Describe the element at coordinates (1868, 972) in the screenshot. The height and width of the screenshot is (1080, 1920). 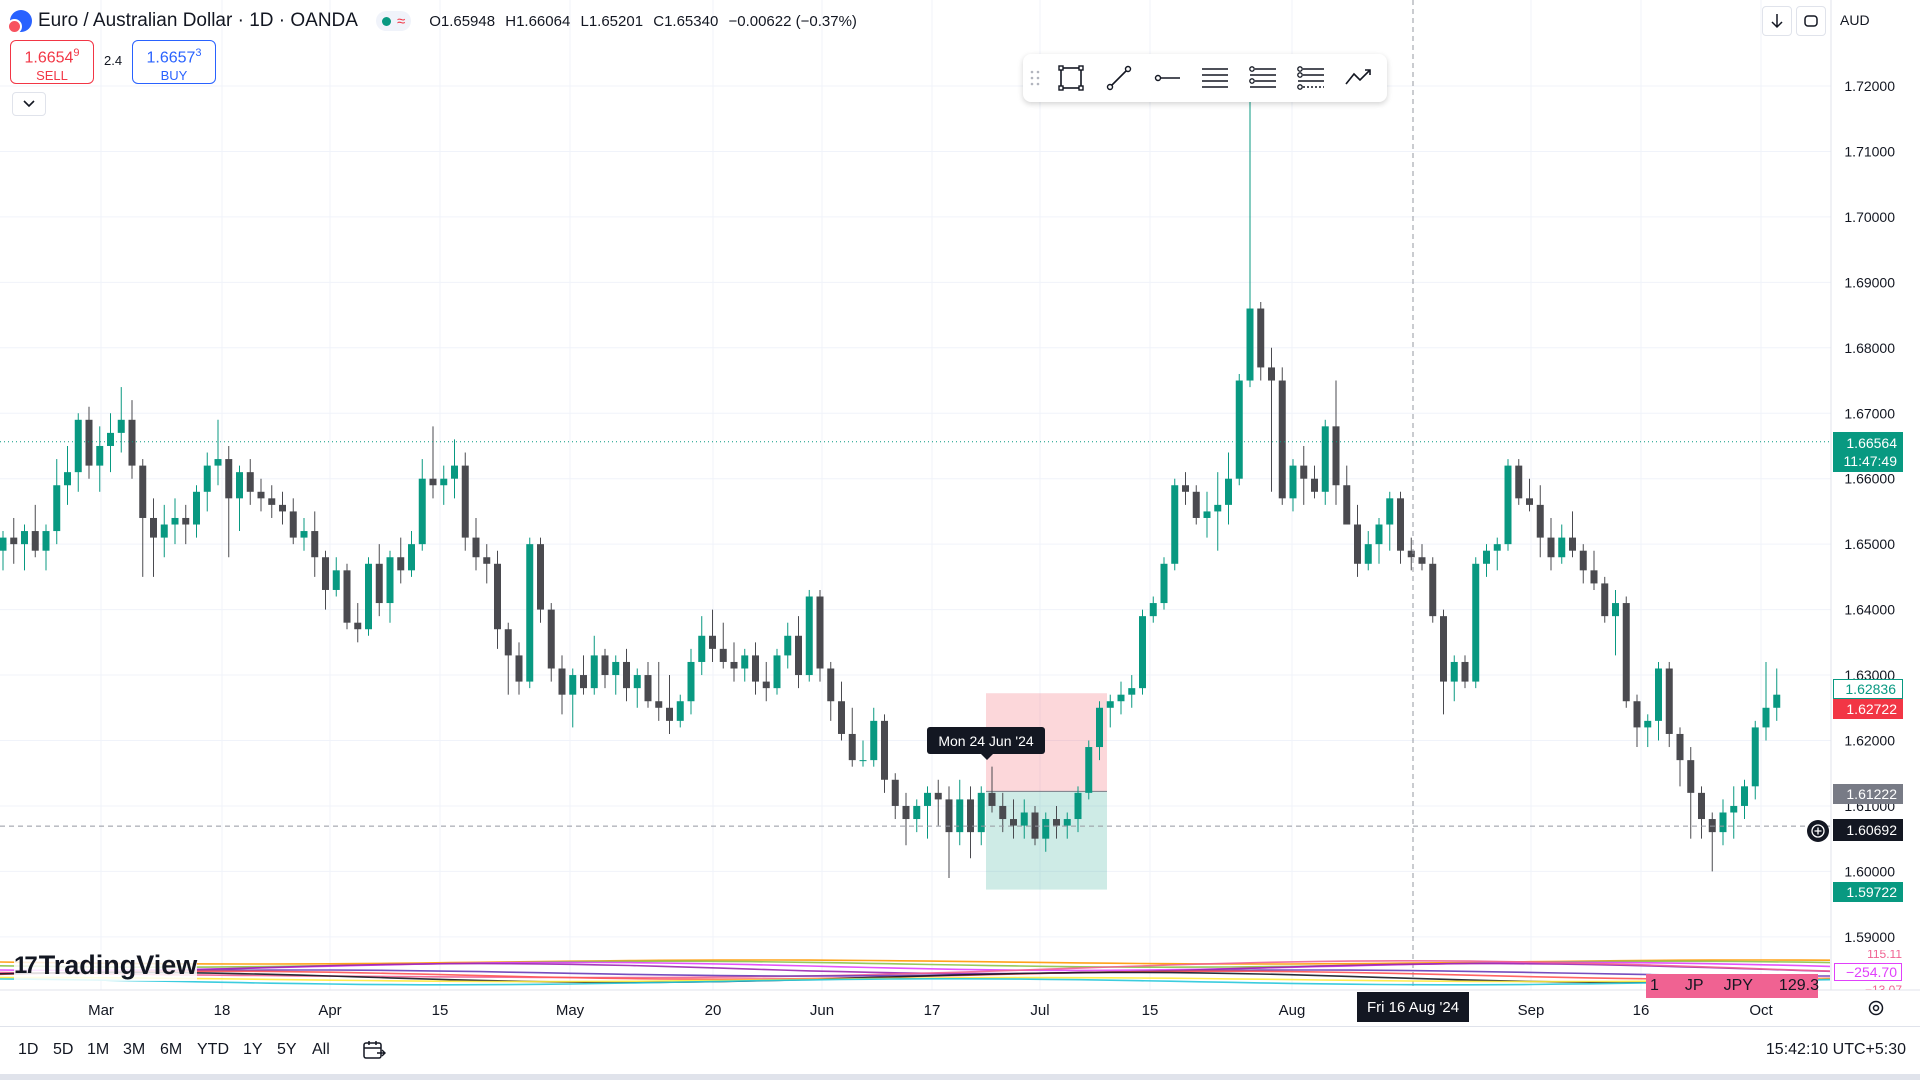
I see `indicator-value-label: −254.70` at that location.